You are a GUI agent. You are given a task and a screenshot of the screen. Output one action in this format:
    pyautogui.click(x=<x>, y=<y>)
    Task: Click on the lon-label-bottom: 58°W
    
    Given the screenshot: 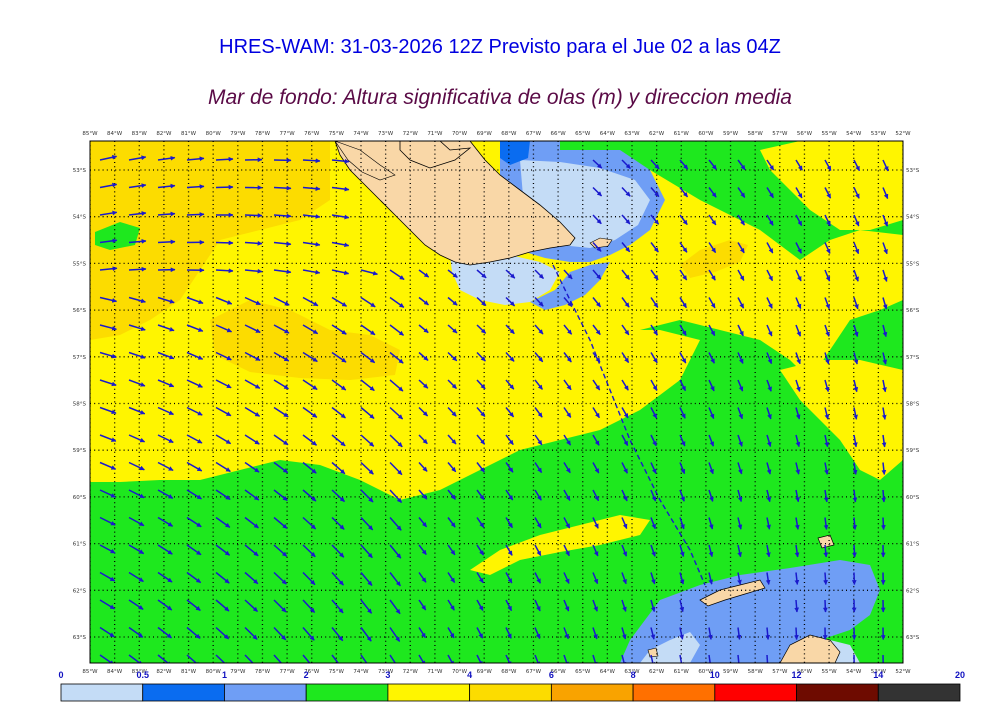 What is the action you would take?
    pyautogui.click(x=756, y=672)
    